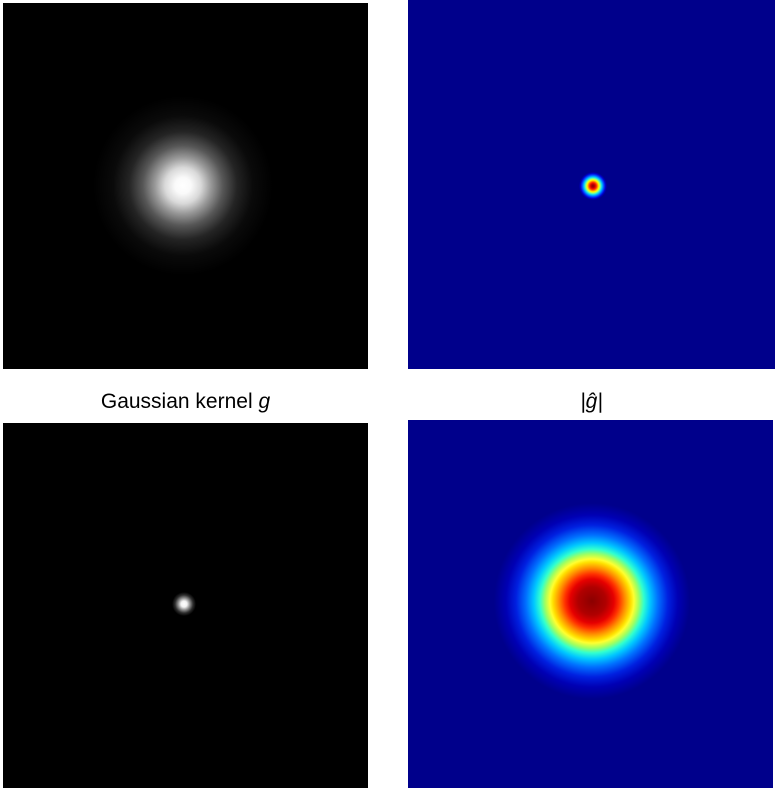 This screenshot has width=775, height=790. Describe the element at coordinates (179, 401) in the screenshot. I see `gaussian-kernel-caption-text: Gaussian kernel` at that location.